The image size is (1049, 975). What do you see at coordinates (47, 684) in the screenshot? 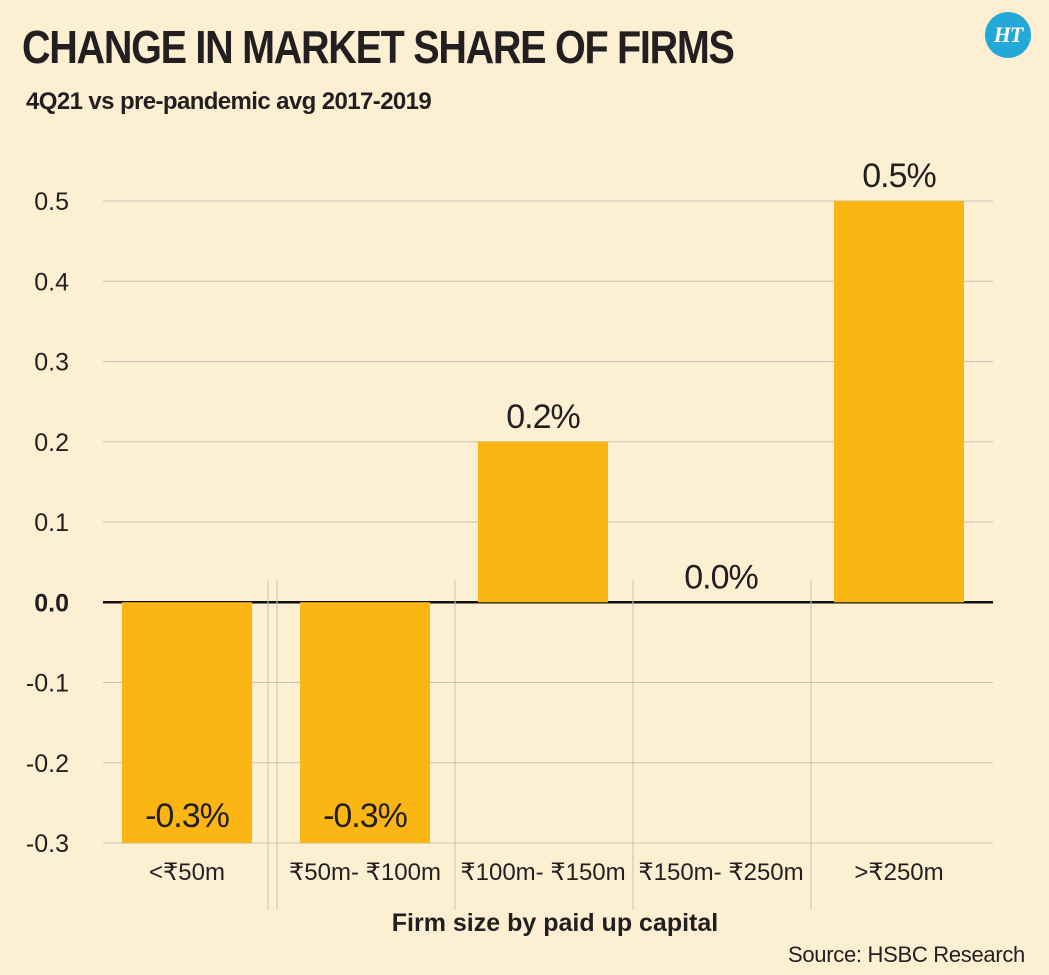
I see `y-tick-label: -0.1` at bounding box center [47, 684].